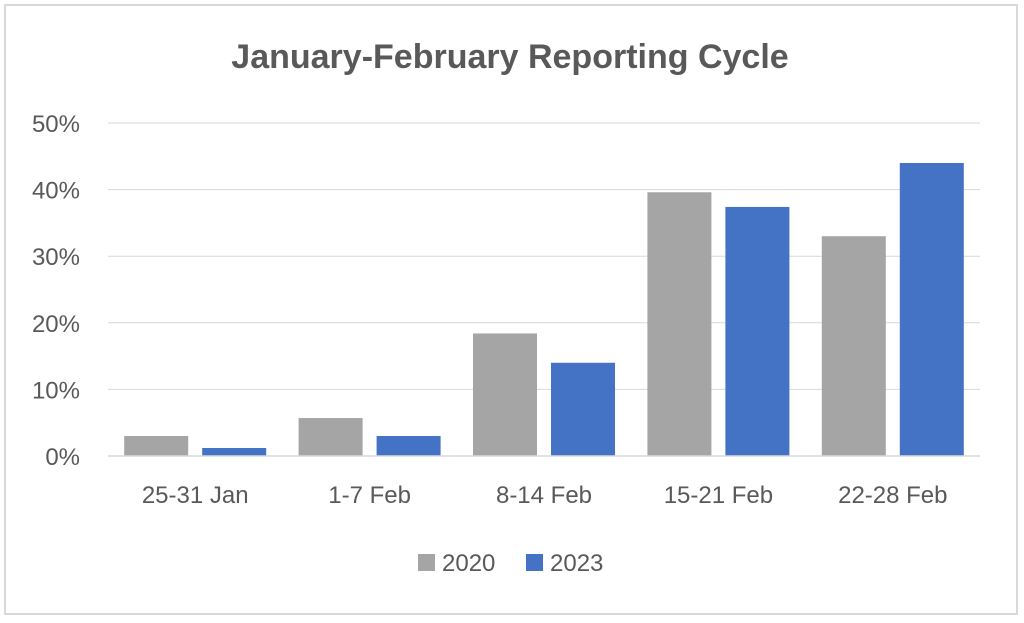 Image resolution: width=1024 pixels, height=623 pixels. Describe the element at coordinates (56, 291) in the screenshot. I see `y-axis-tick-labels: 0% 10% 20% 30% 40% 50%` at that location.